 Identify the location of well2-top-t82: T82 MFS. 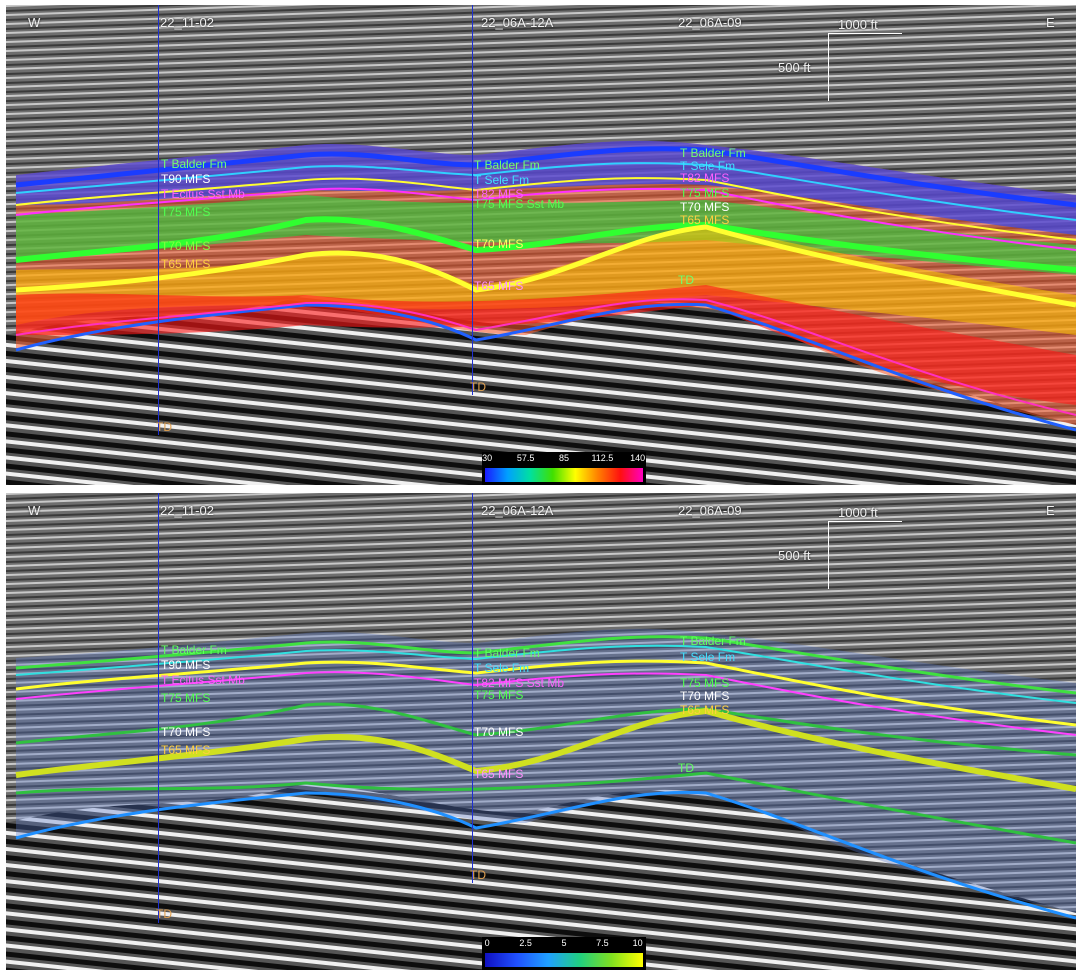
(499, 194).